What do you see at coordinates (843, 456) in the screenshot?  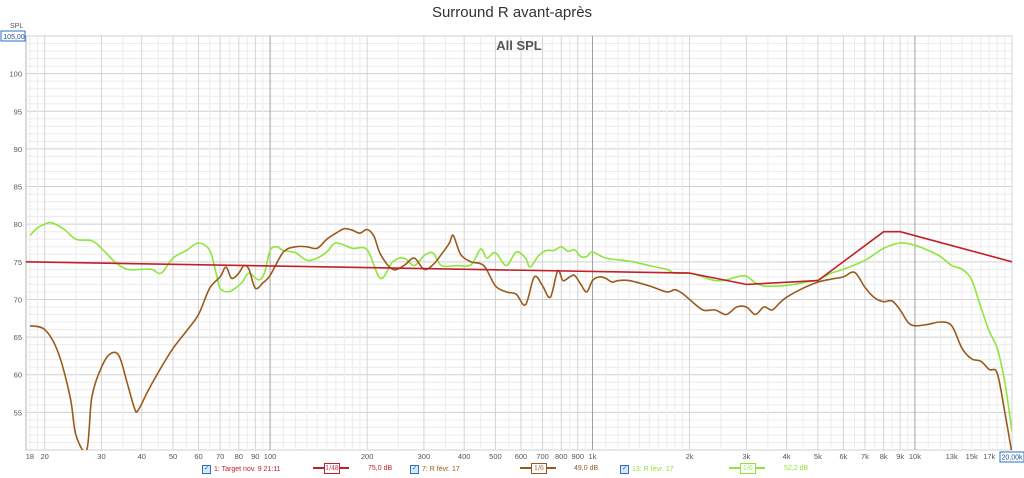 I see `x-tick-label: 6k` at bounding box center [843, 456].